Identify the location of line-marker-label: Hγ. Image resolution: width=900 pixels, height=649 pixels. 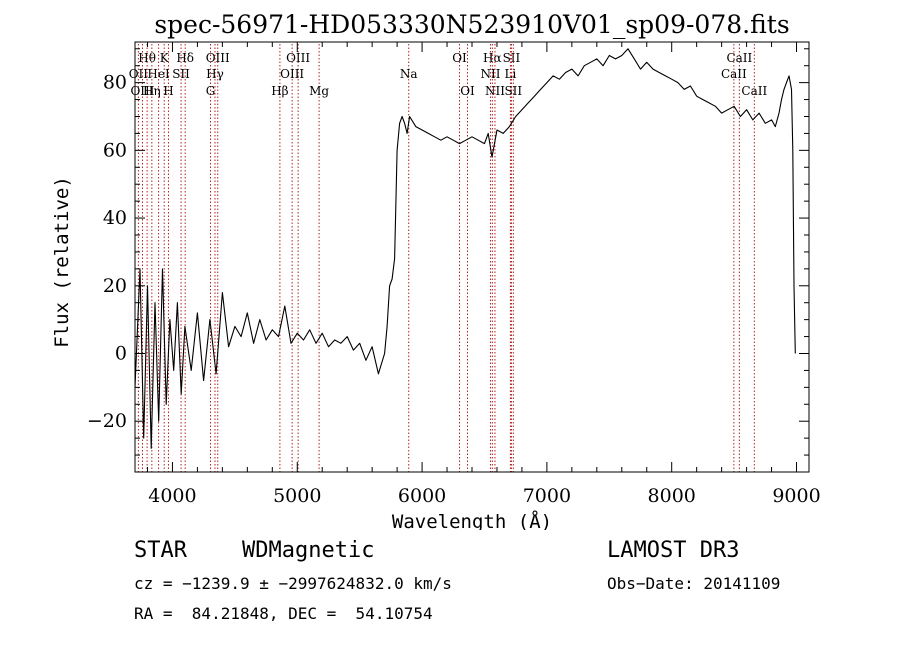
(215, 74).